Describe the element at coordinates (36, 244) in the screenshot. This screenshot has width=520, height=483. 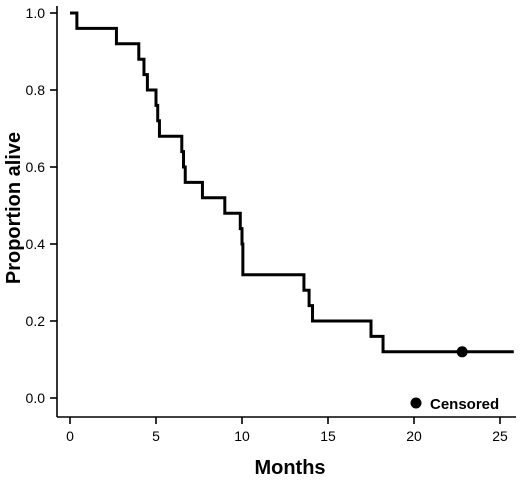
I see `y-tick-label: 0.4` at that location.